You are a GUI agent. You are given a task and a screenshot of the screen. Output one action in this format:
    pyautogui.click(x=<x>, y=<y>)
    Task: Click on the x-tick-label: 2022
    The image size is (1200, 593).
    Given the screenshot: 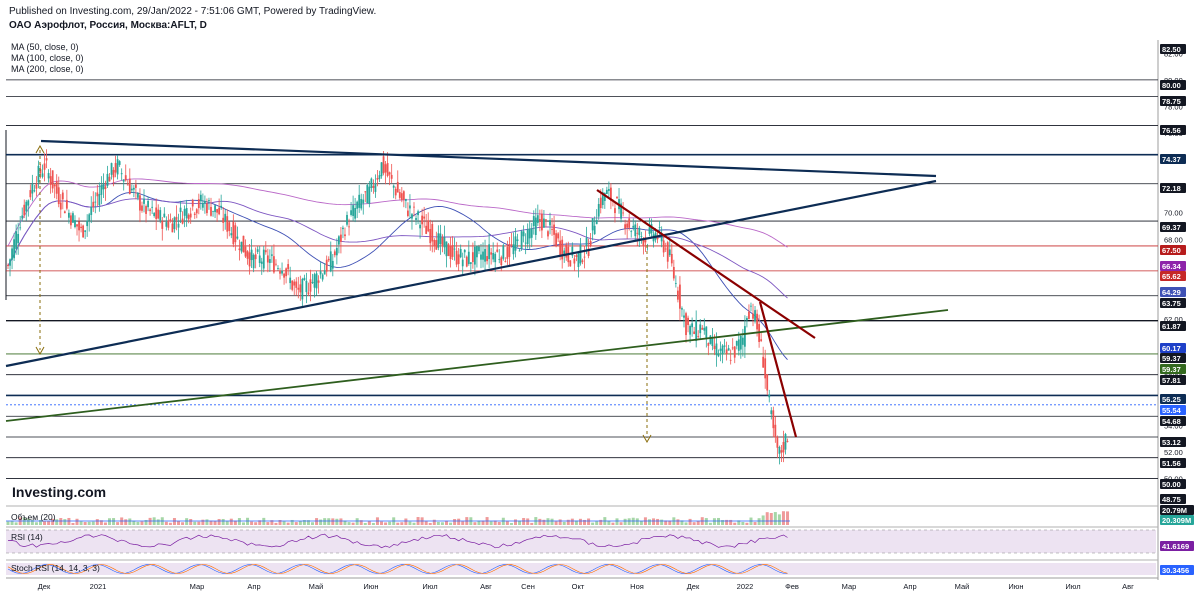 What is the action you would take?
    pyautogui.click(x=745, y=586)
    